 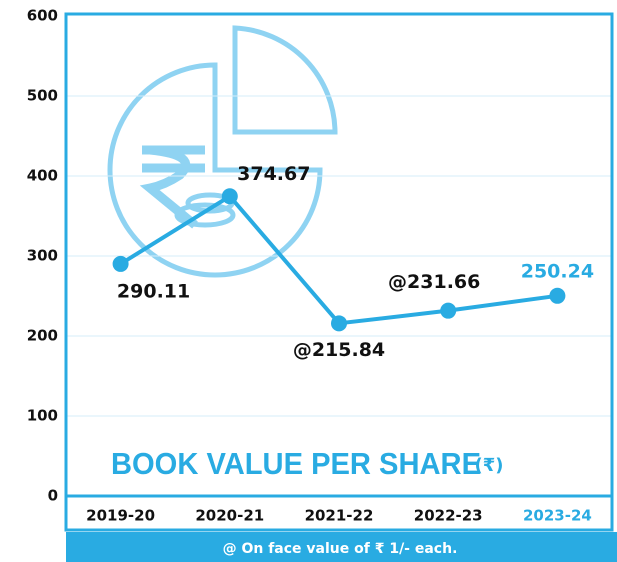 What do you see at coordinates (339, 516) in the screenshot?
I see `x-tick-label: 2021-22` at bounding box center [339, 516].